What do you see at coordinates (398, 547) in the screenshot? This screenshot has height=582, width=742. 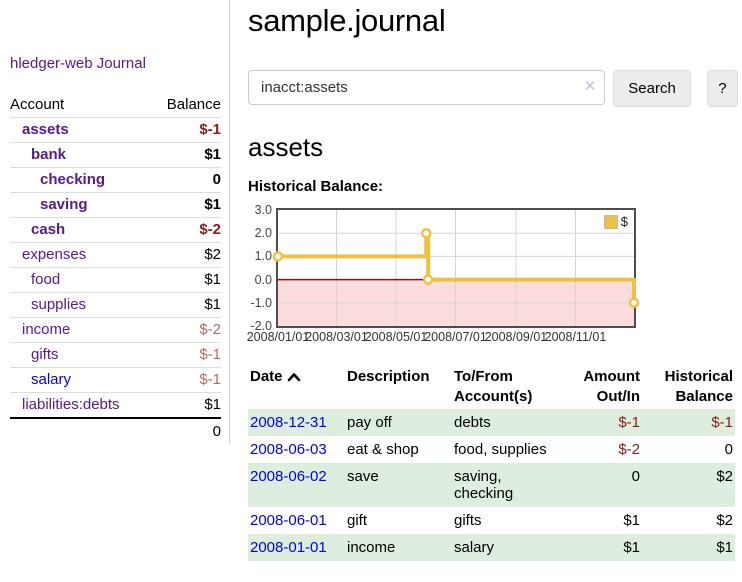 I see `transaction-description: income` at bounding box center [398, 547].